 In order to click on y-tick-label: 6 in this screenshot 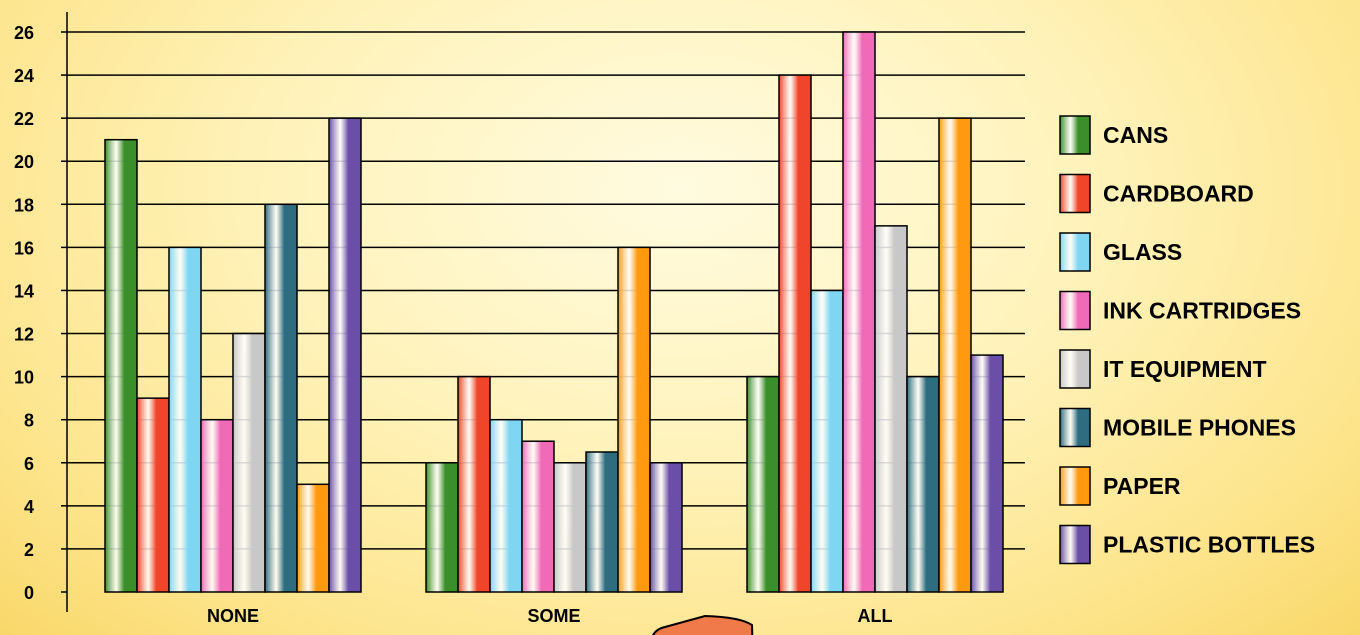, I will do `click(29, 464)`.